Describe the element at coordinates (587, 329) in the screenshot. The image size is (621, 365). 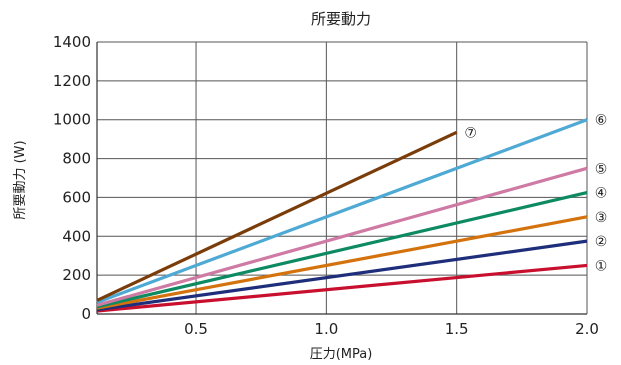
I see `x-tick-label: 2.0` at that location.